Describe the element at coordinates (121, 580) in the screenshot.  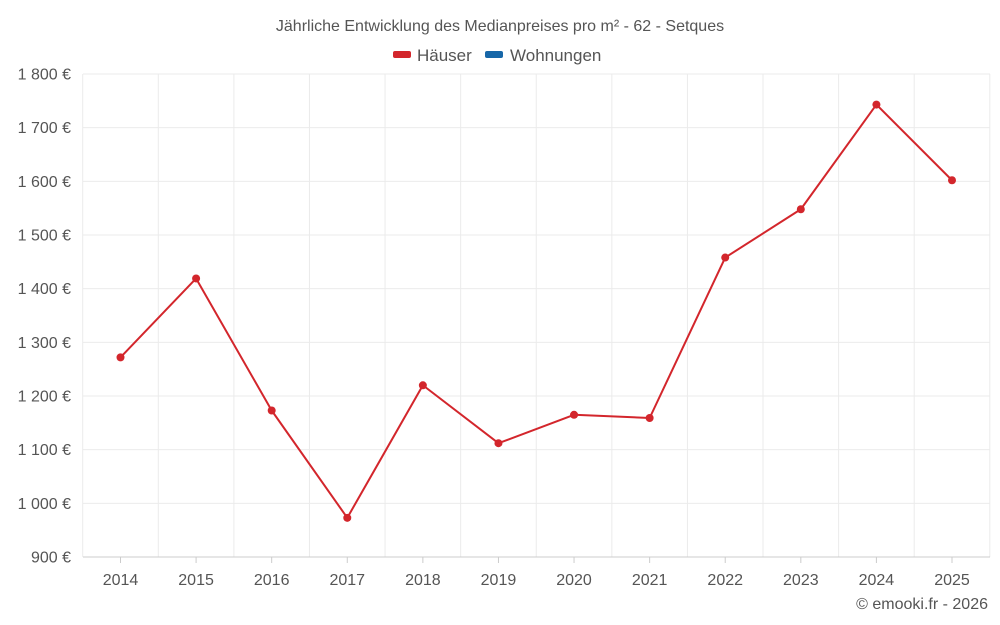
I see `x-tick-label: 2014` at that location.